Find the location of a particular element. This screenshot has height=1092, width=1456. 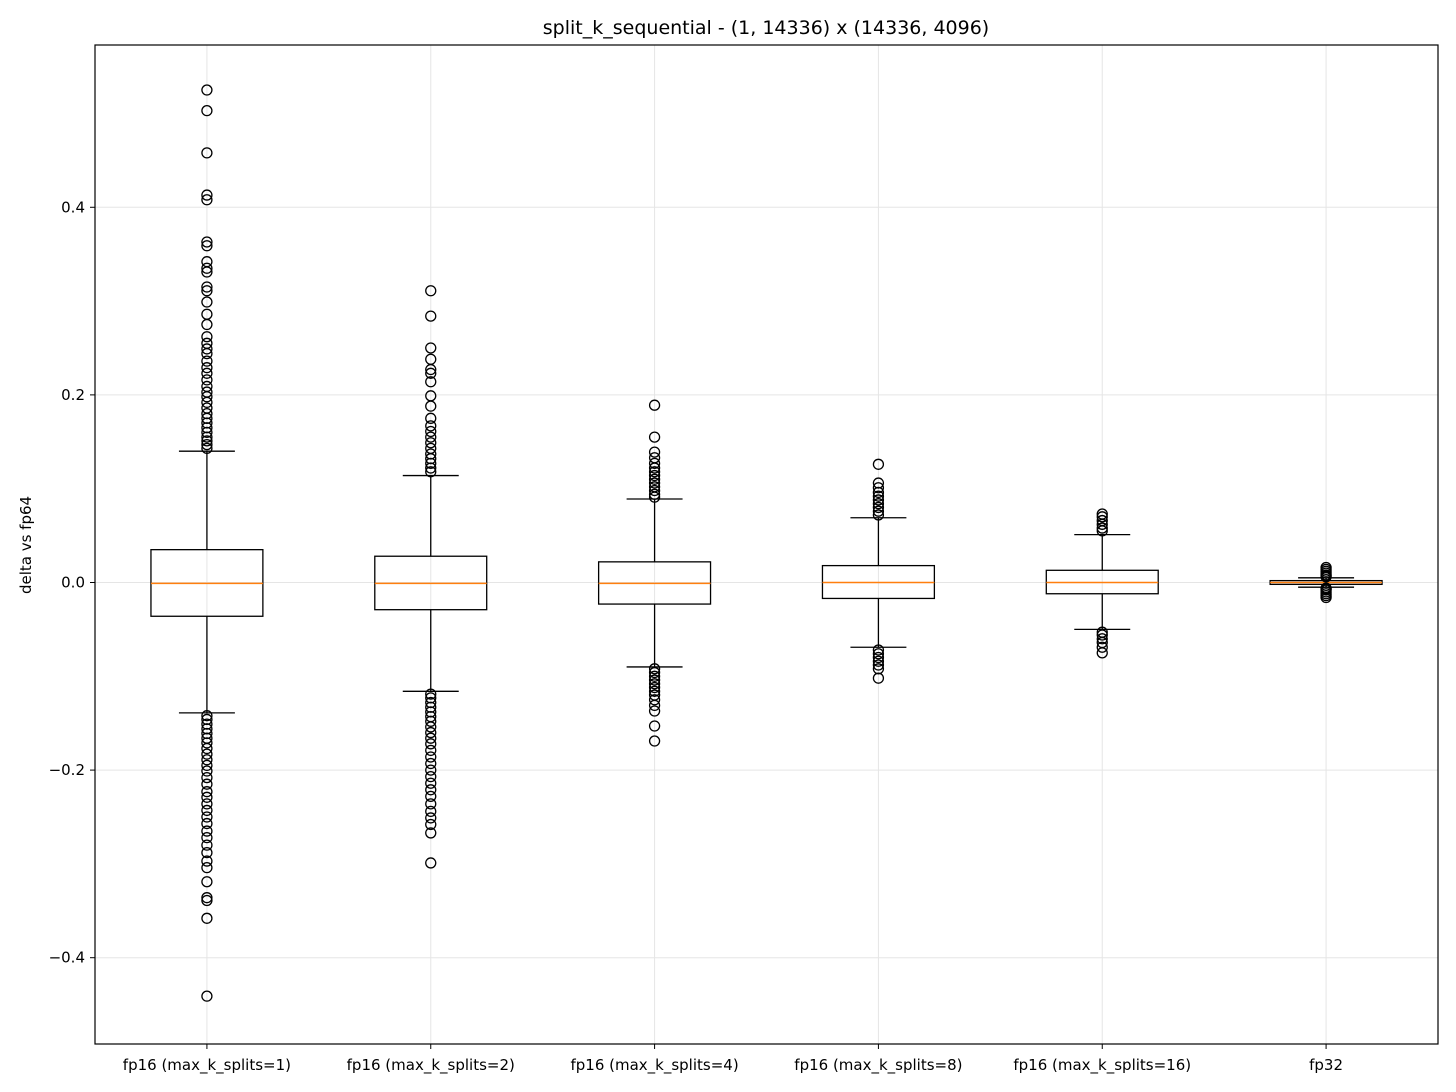

y-tick-label: 0.4 is located at coordinates (73, 207).